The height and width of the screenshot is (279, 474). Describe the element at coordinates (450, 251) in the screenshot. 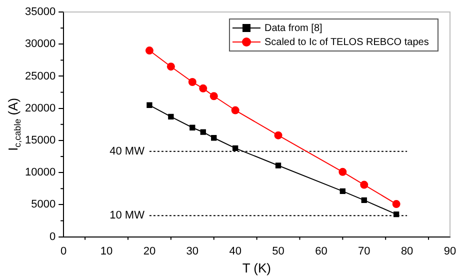

I see `x-tick-label: 90` at that location.